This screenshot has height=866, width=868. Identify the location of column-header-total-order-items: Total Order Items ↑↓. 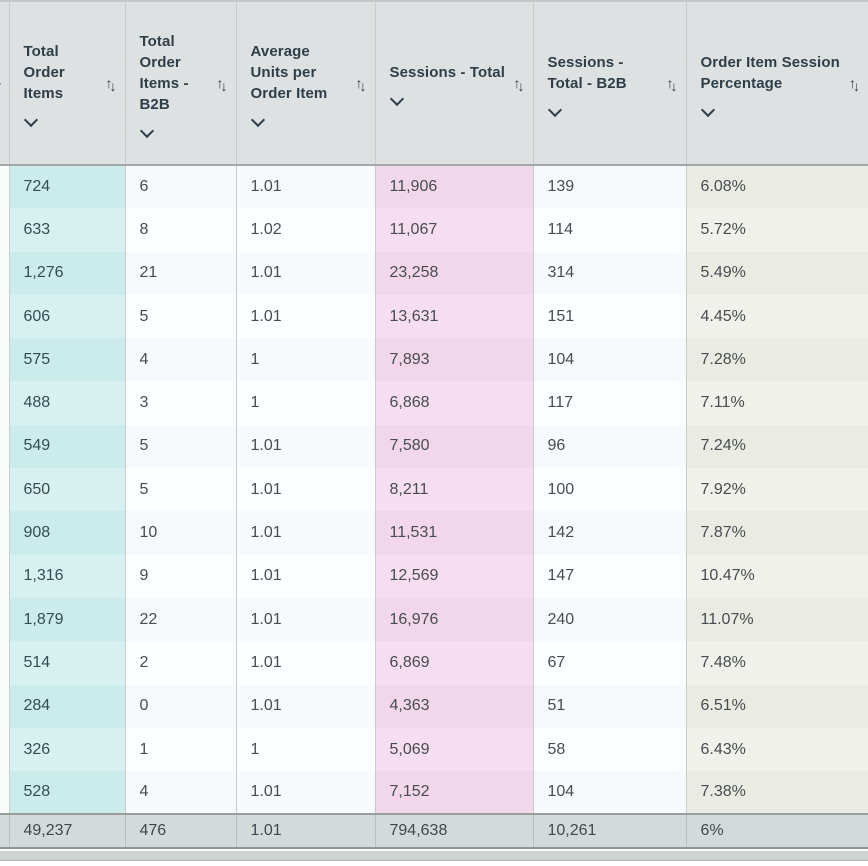
(66, 84).